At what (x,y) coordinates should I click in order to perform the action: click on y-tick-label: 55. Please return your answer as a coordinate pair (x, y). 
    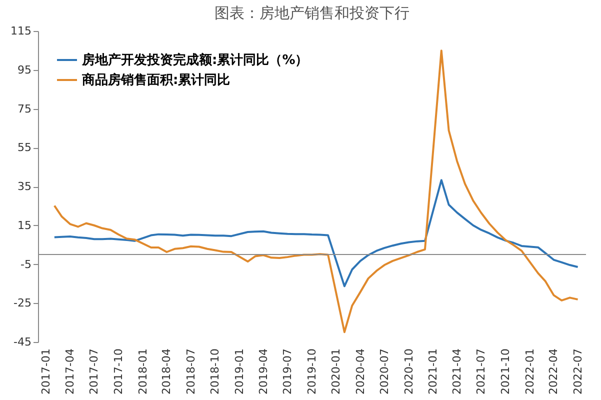
    Looking at the image, I should click on (25, 147).